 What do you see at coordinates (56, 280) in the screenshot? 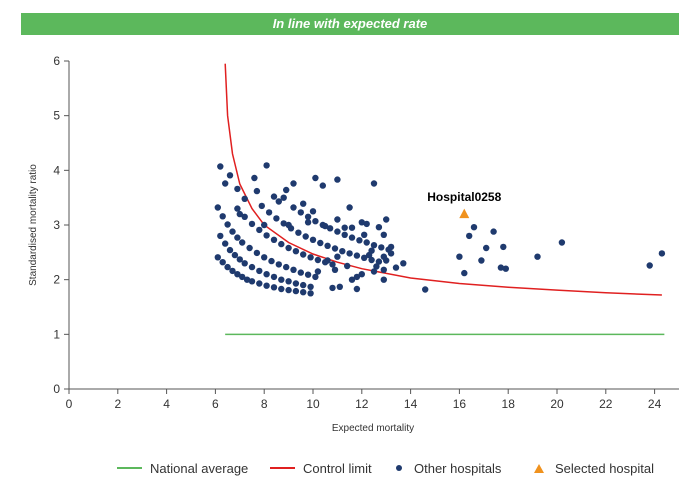
I see `y-tick-label: 2` at bounding box center [56, 280].